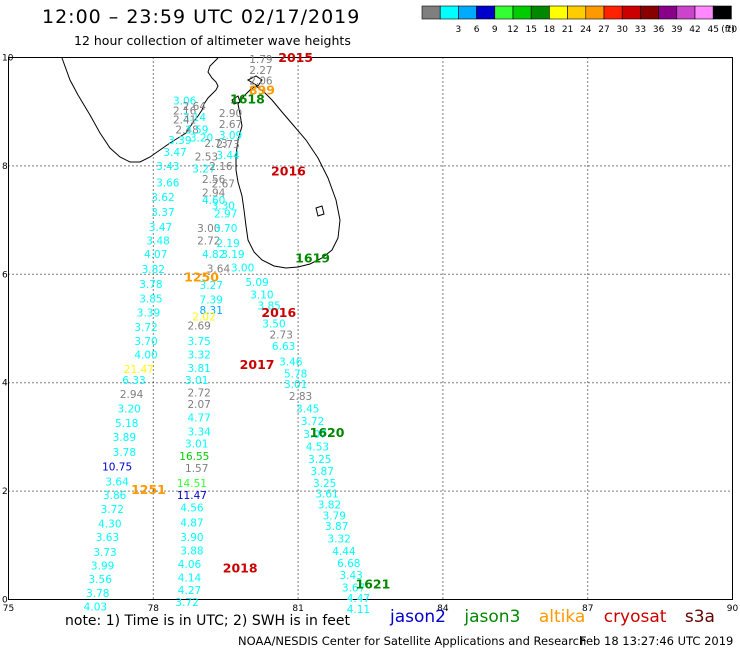 The width and height of the screenshot is (740, 650). What do you see at coordinates (230, 114) in the screenshot?
I see `wave-height-value: 2.90` at bounding box center [230, 114].